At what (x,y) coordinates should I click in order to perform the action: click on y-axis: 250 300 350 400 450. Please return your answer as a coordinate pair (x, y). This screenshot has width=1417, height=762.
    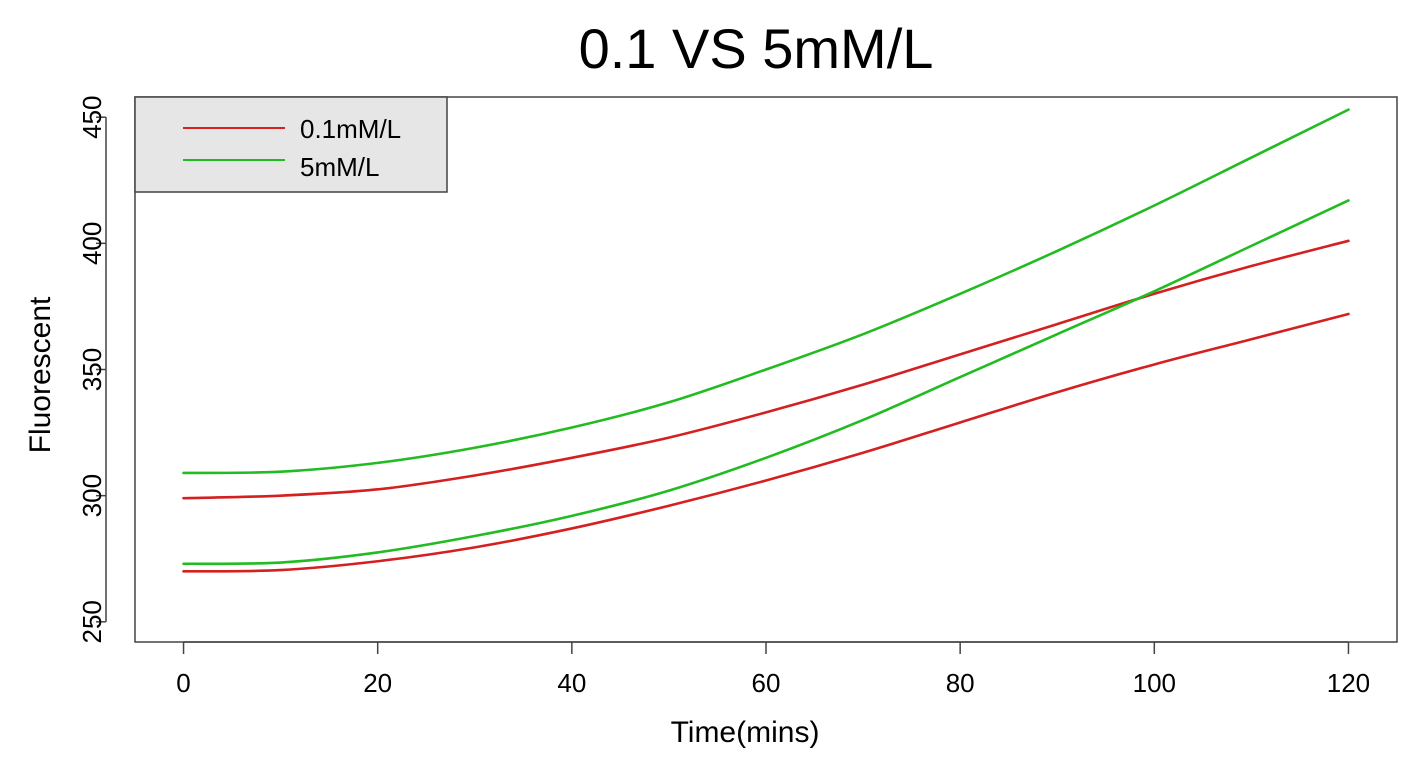
    Looking at the image, I should click on (92, 369).